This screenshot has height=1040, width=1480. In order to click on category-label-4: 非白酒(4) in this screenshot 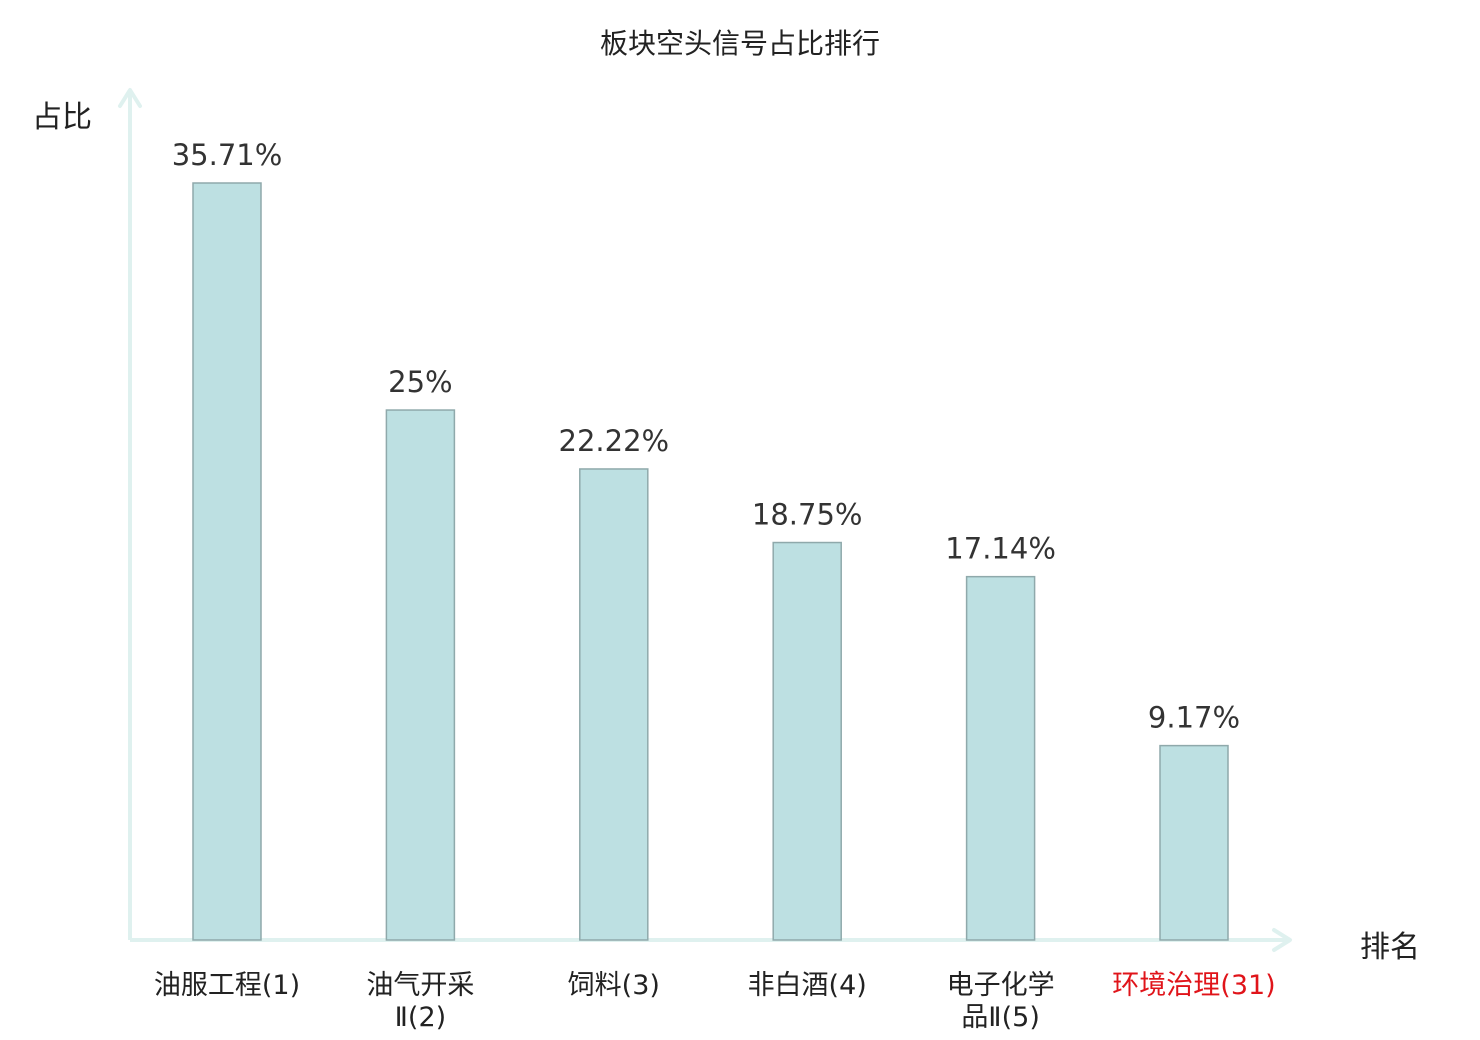, I will do `click(807, 985)`.